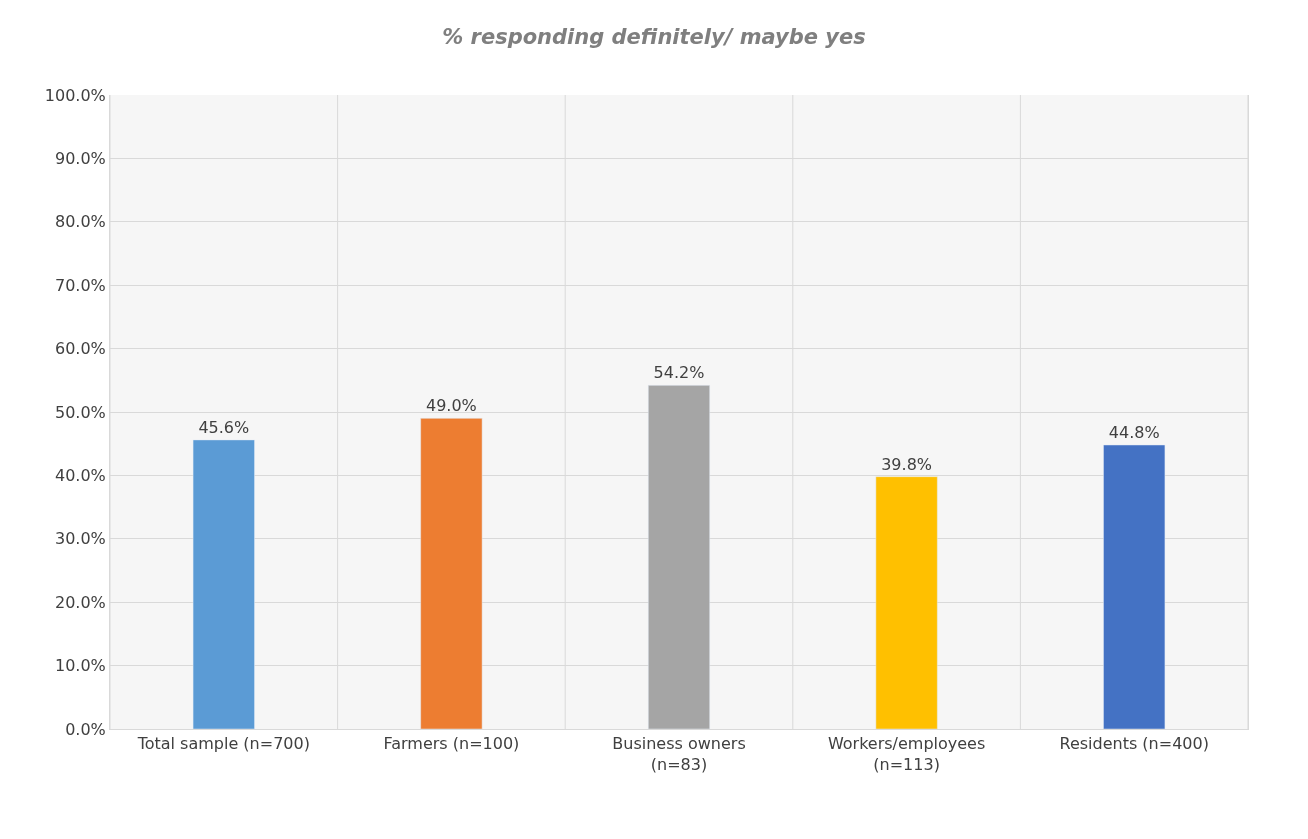  What do you see at coordinates (80, 222) in the screenshot?
I see `y-tick-label: 80.0%` at bounding box center [80, 222].